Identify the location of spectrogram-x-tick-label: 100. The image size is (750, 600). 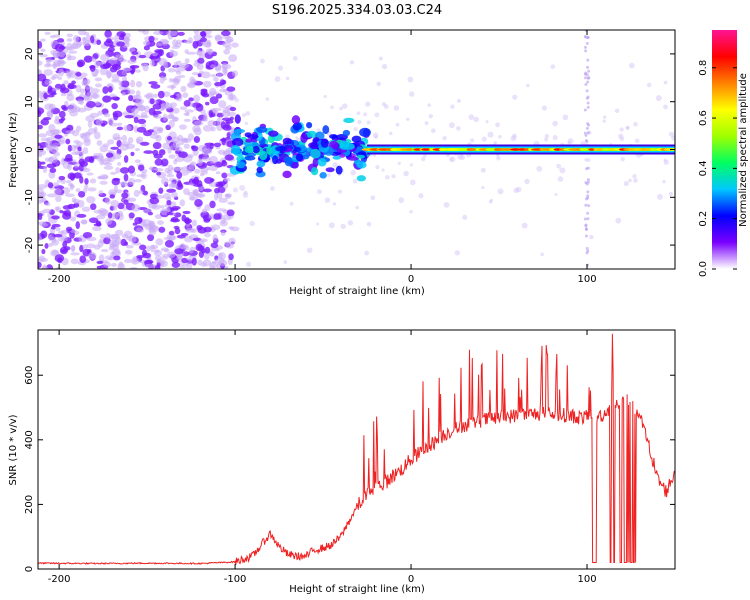
(586, 279).